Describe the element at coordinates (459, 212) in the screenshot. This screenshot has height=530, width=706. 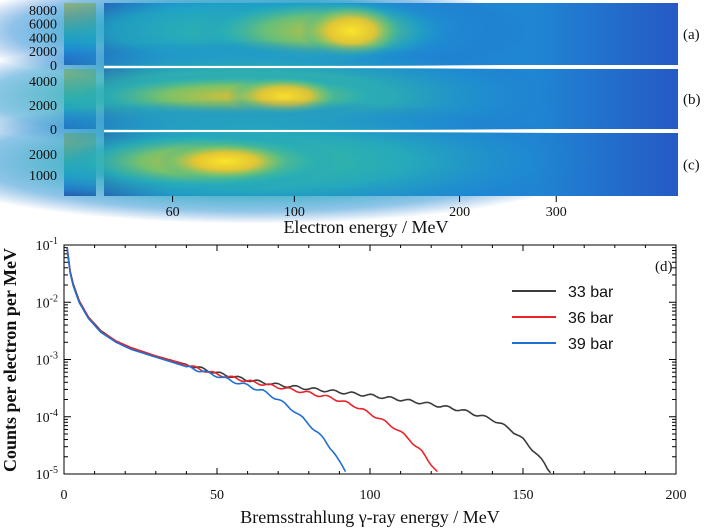
I see `heatmap-x-tick-label: 200` at that location.